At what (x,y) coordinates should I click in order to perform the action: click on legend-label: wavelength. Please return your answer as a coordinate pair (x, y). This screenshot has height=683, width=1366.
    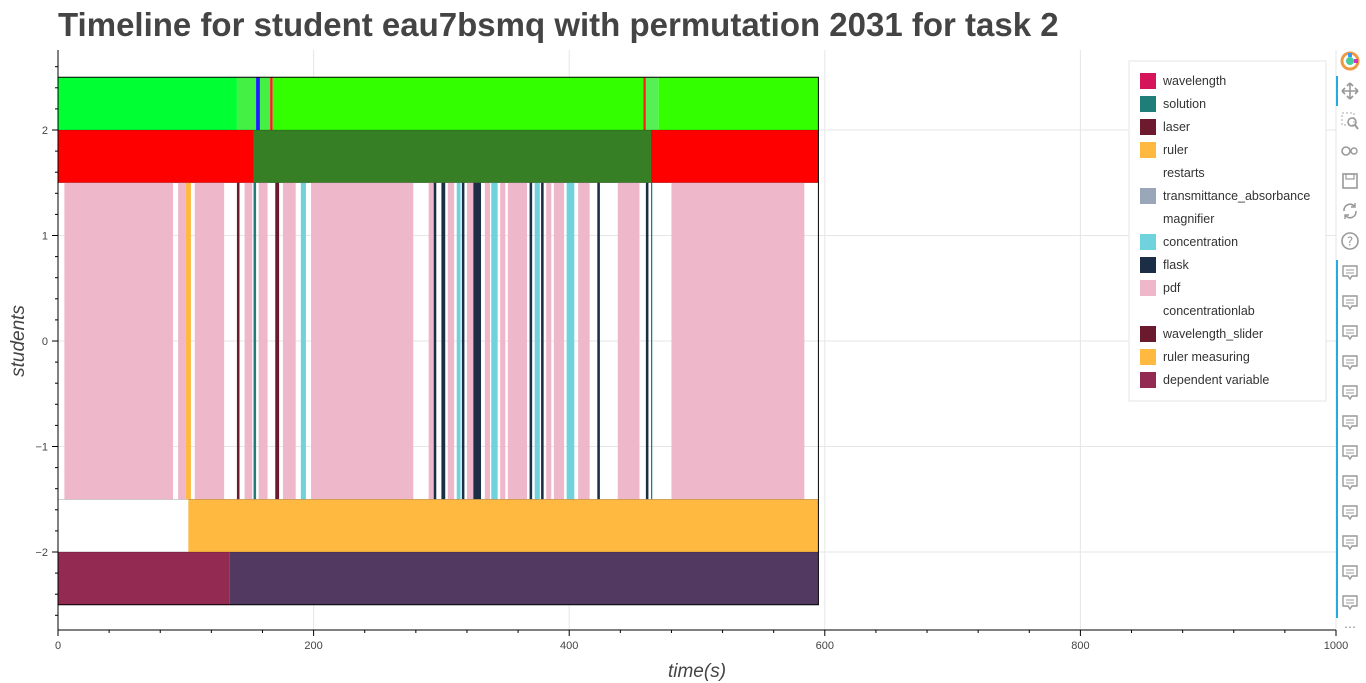
    Looking at the image, I should click on (1194, 81).